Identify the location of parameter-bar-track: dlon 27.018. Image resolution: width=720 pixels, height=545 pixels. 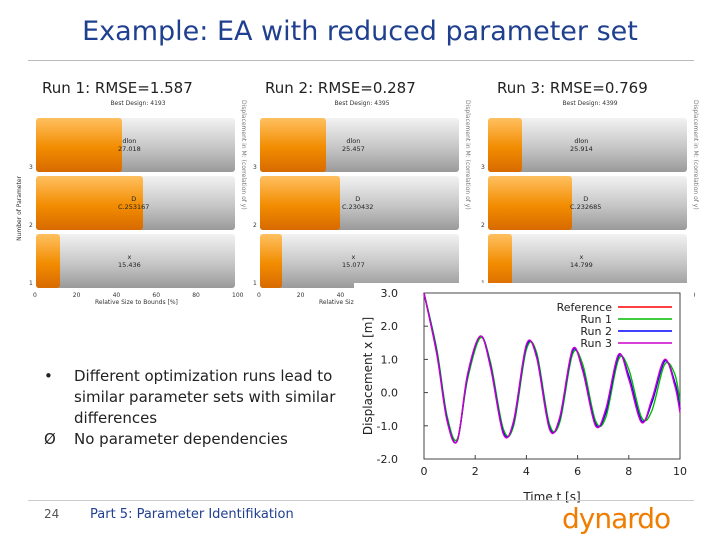
(135, 145).